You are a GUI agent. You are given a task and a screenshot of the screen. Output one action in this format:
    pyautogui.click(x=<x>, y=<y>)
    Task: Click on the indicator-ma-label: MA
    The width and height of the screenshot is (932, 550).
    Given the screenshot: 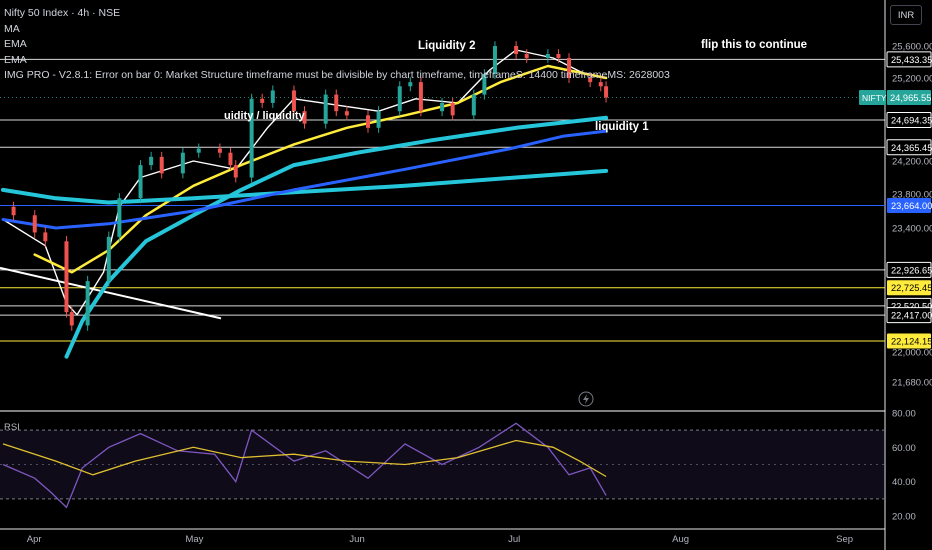 What is the action you would take?
    pyautogui.click(x=12, y=28)
    